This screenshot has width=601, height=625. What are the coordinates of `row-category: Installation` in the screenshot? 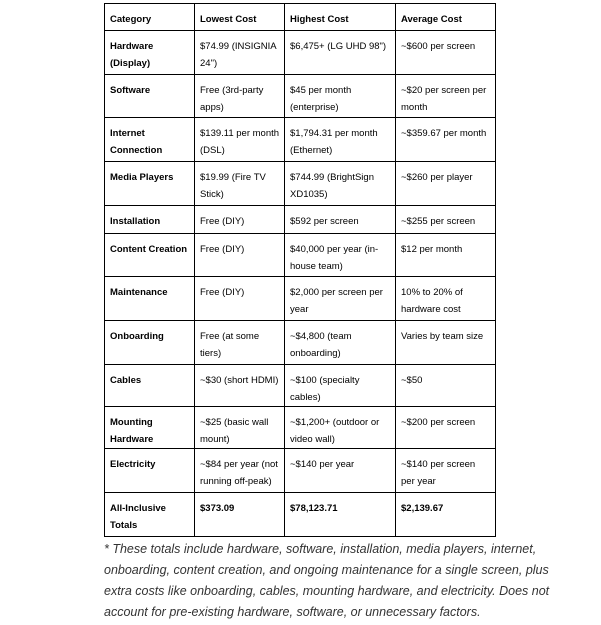 It's located at (149, 219).